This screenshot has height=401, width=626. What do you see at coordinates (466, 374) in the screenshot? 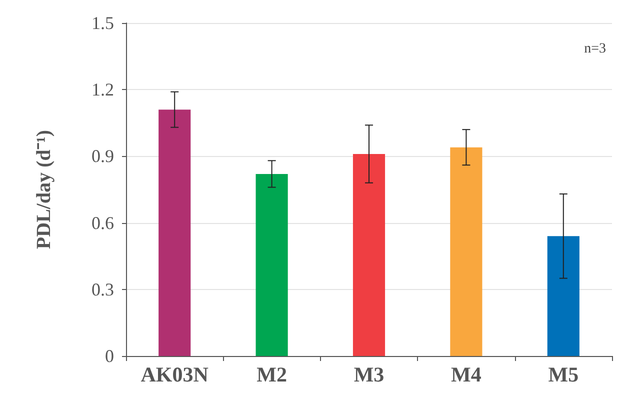
I see `x-tick-label: M4` at bounding box center [466, 374].